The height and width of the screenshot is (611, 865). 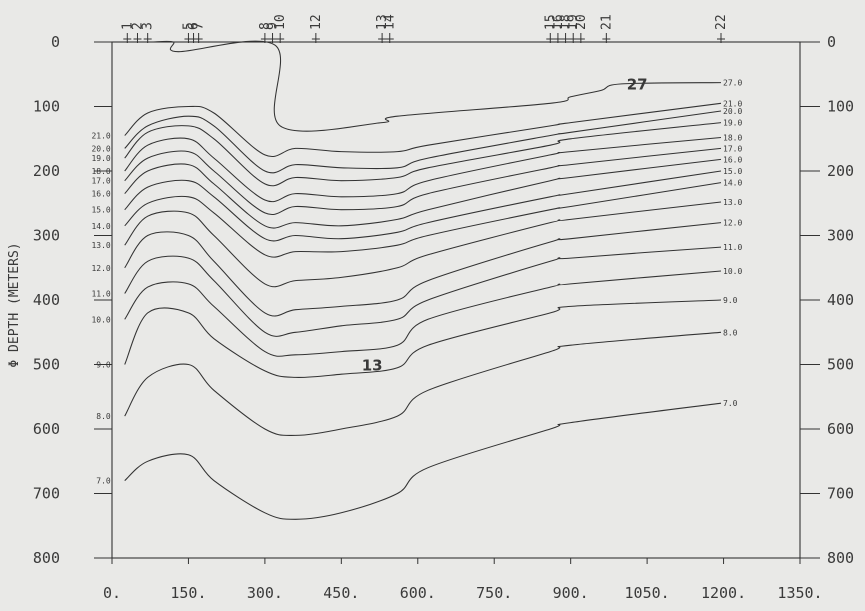 What do you see at coordinates (721, 22) in the screenshot?
I see `station-label: 22` at bounding box center [721, 22].